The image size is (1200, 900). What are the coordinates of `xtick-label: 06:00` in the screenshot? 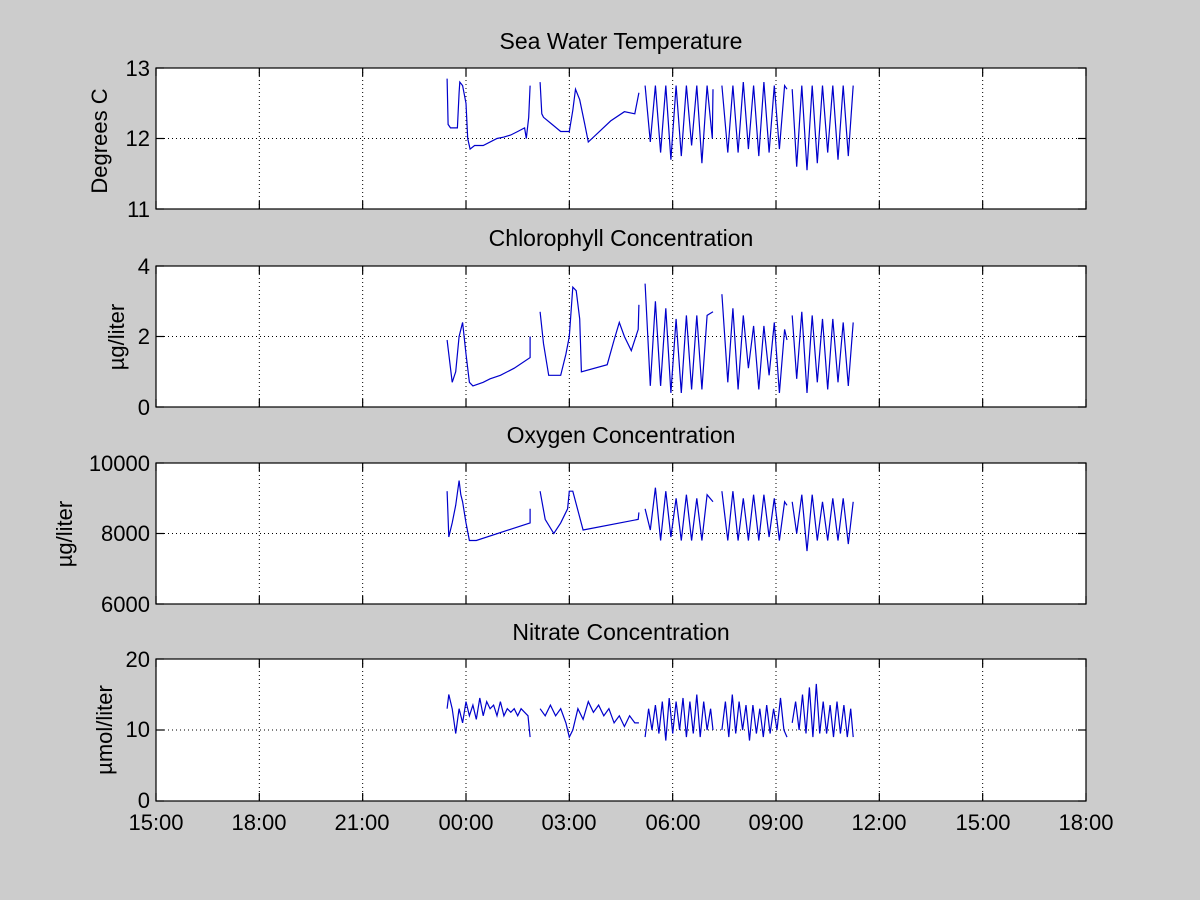 It's located at (673, 822).